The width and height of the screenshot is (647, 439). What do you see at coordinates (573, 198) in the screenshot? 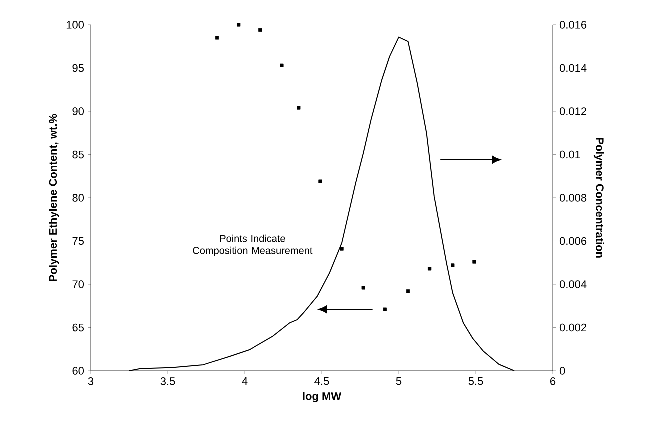
I see `y2-tick-label: 0.008` at bounding box center [573, 198].